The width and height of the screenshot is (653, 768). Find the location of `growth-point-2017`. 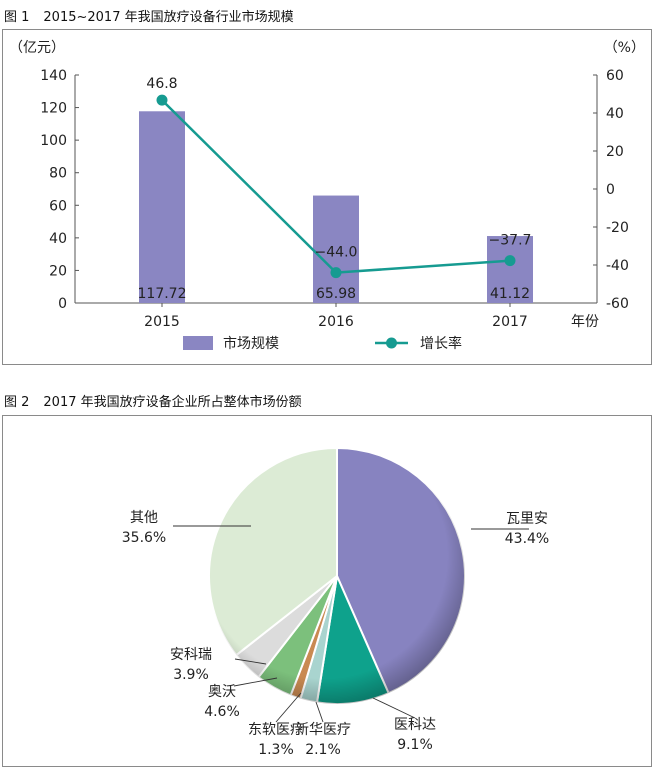

growth-point-2017 is located at coordinates (510, 261).